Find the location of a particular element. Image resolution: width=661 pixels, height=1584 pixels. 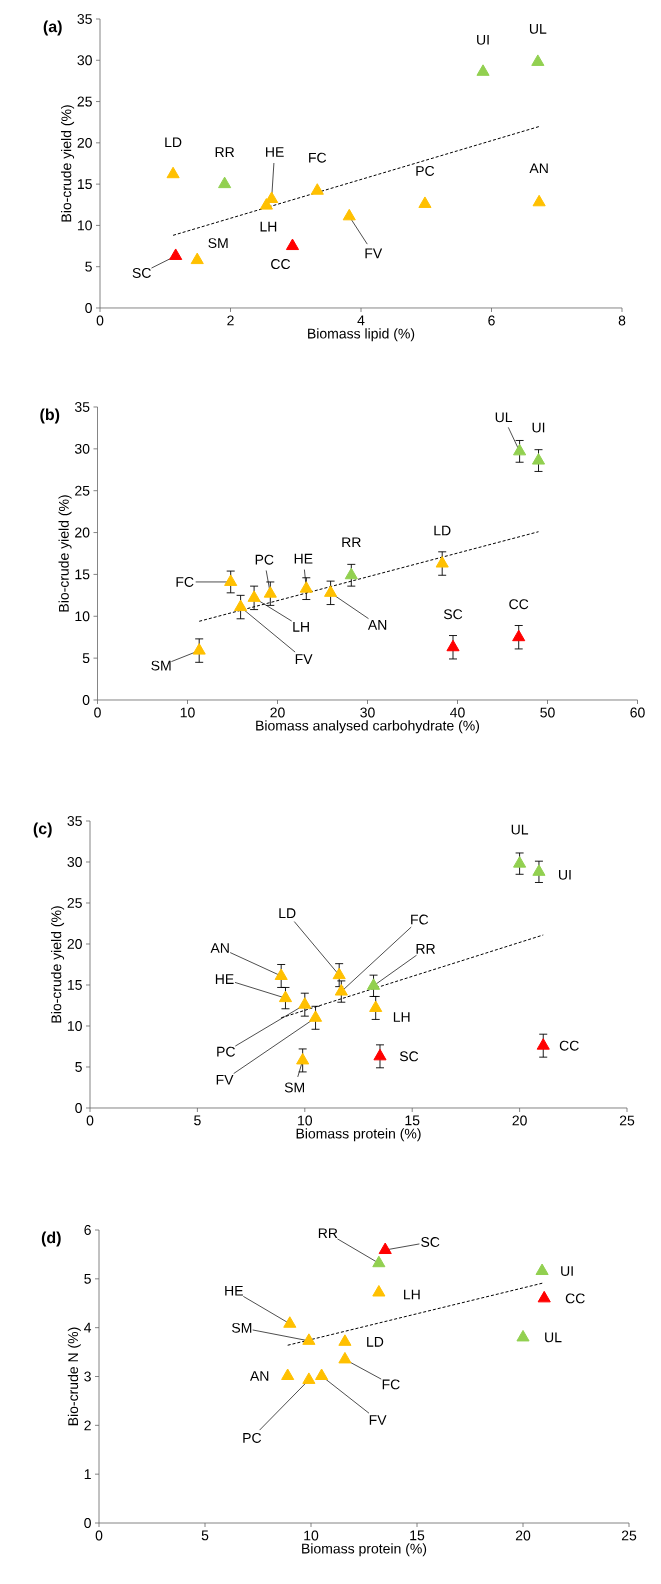

x-tick-label: 60 is located at coordinates (637, 712).